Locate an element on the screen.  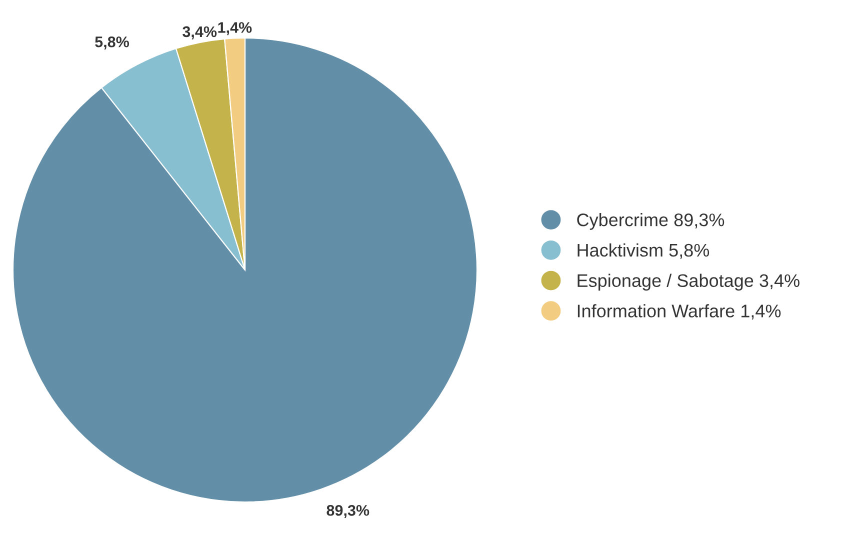
legend-label: Cybercrime 89,3% is located at coordinates (650, 221).